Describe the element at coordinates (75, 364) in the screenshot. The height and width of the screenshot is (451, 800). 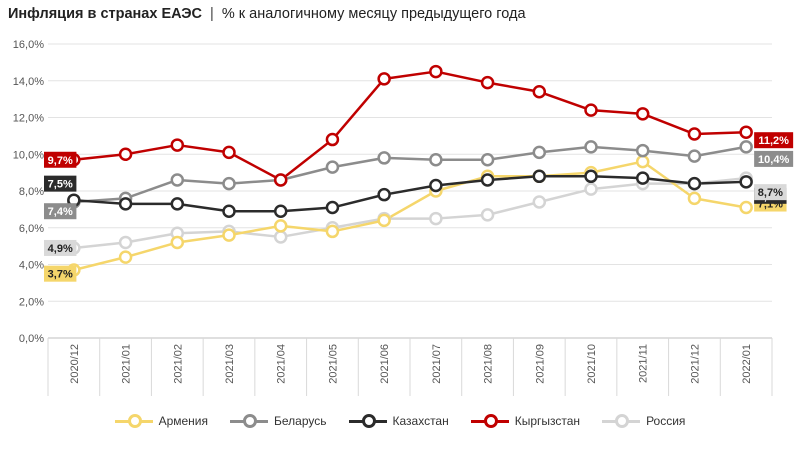
I see `x-tick-label: 2020/12` at that location.